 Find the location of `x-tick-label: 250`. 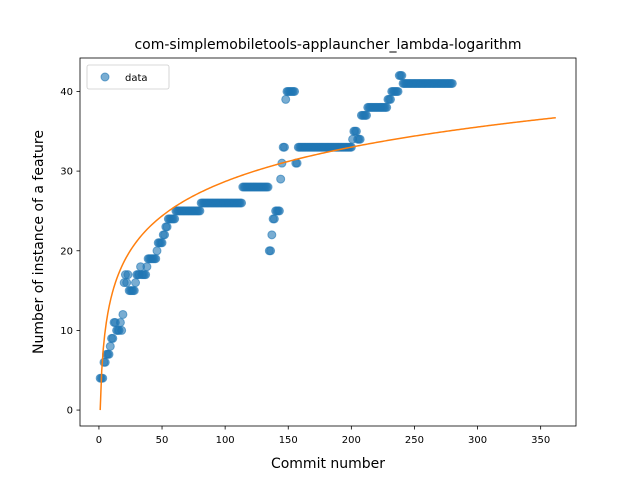

x-tick-label: 250 is located at coordinates (414, 440).